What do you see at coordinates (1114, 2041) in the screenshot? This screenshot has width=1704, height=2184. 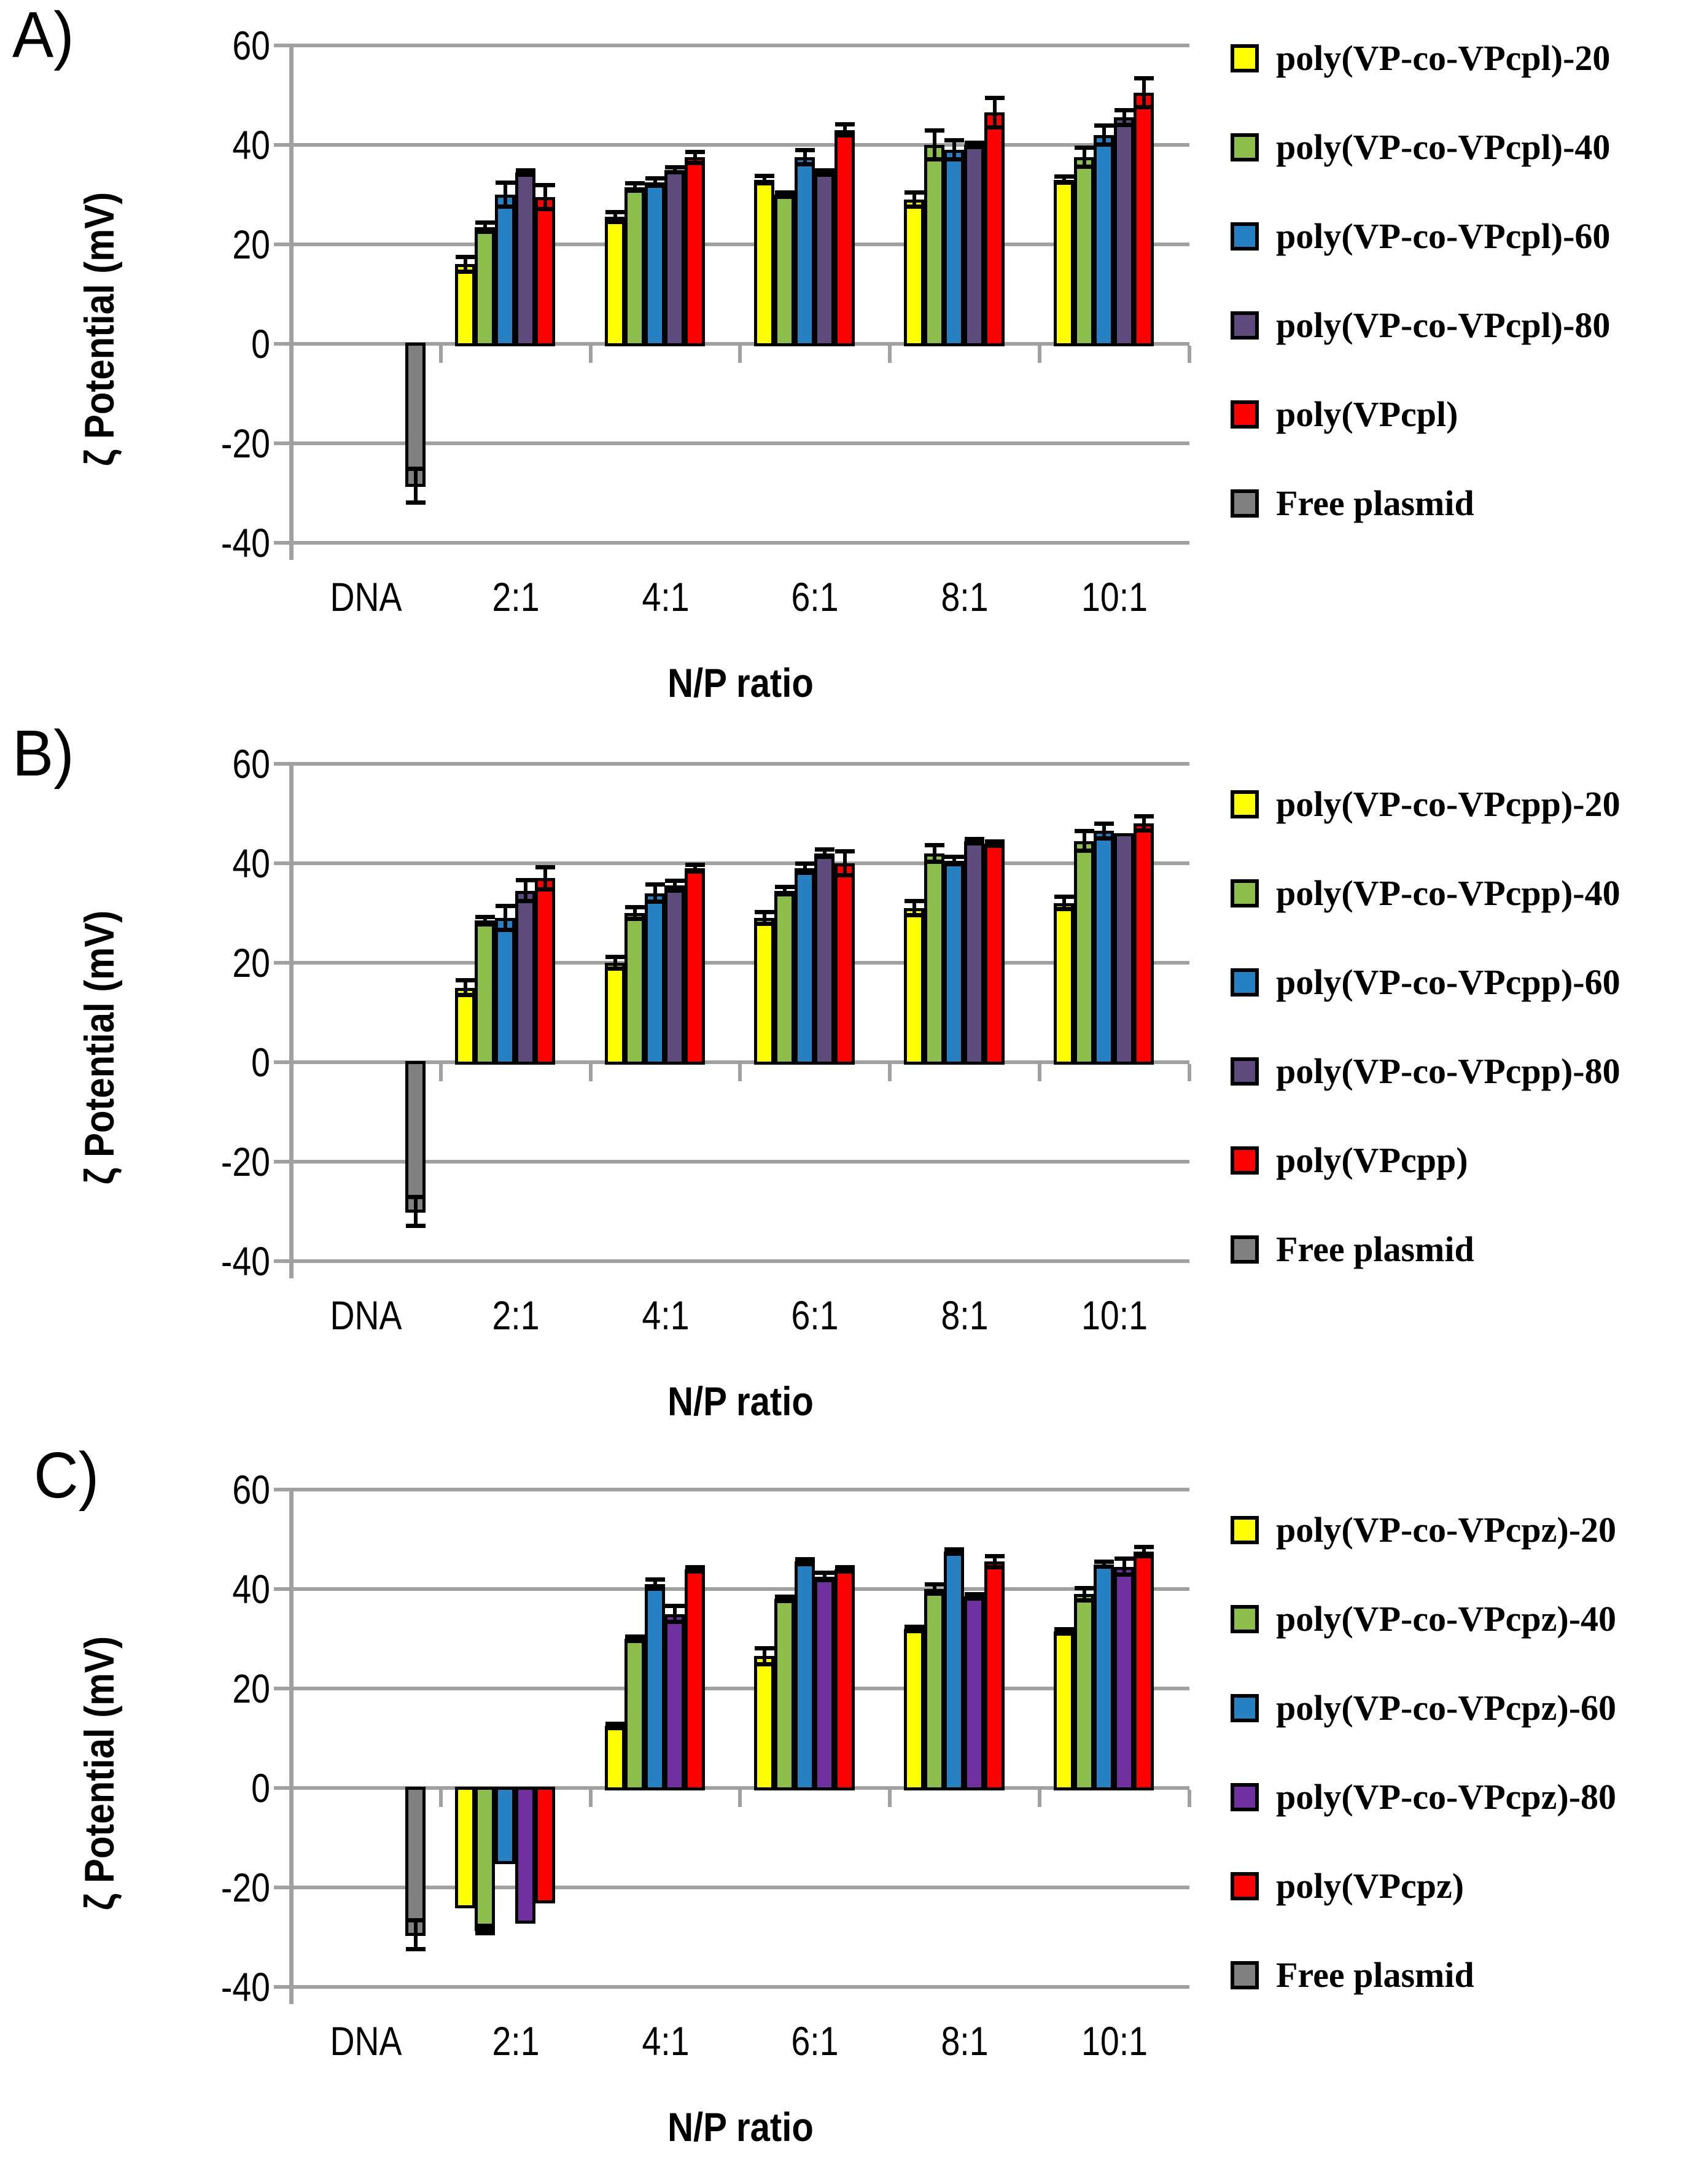 I see `x-tick-label: 10:1` at bounding box center [1114, 2041].